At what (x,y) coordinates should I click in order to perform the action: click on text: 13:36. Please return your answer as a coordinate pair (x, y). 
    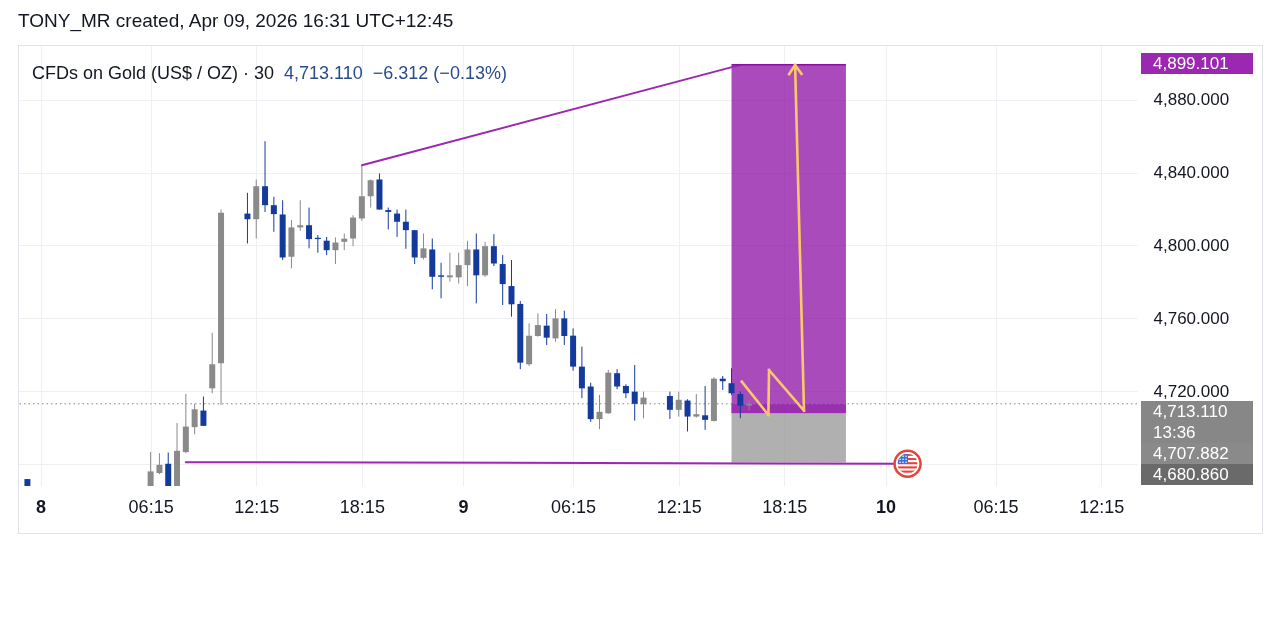
    Looking at the image, I should click on (1197, 433).